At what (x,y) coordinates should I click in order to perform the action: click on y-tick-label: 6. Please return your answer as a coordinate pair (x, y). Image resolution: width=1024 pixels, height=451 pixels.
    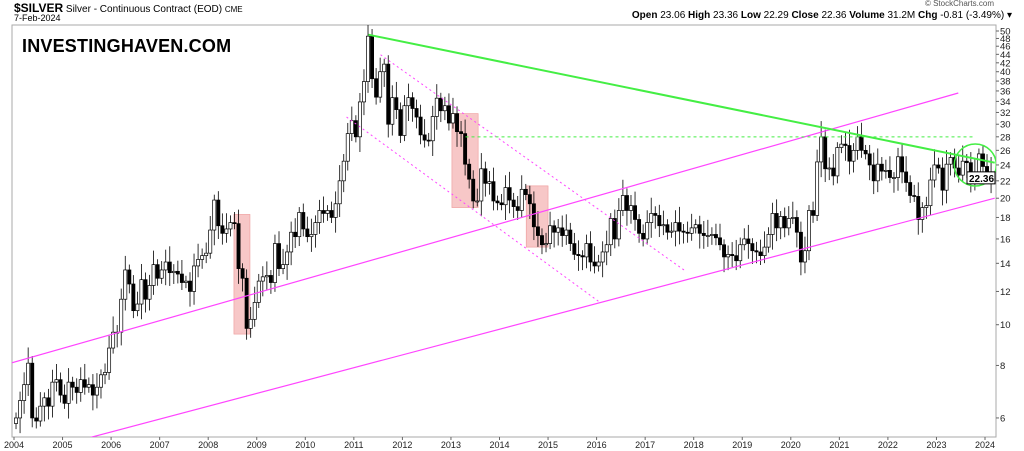
    Looking at the image, I should click on (1002, 418).